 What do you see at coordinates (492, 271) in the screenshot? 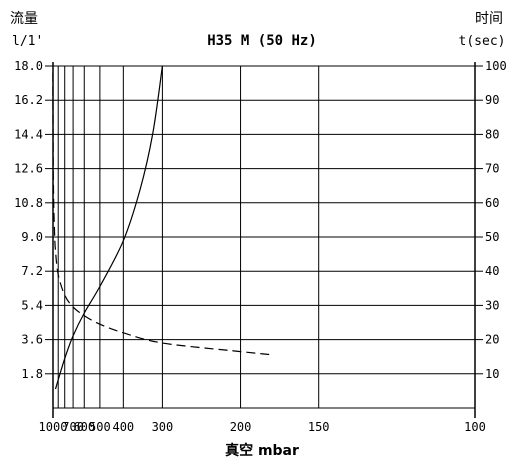
I see `right-tick-label: 40` at bounding box center [492, 271].